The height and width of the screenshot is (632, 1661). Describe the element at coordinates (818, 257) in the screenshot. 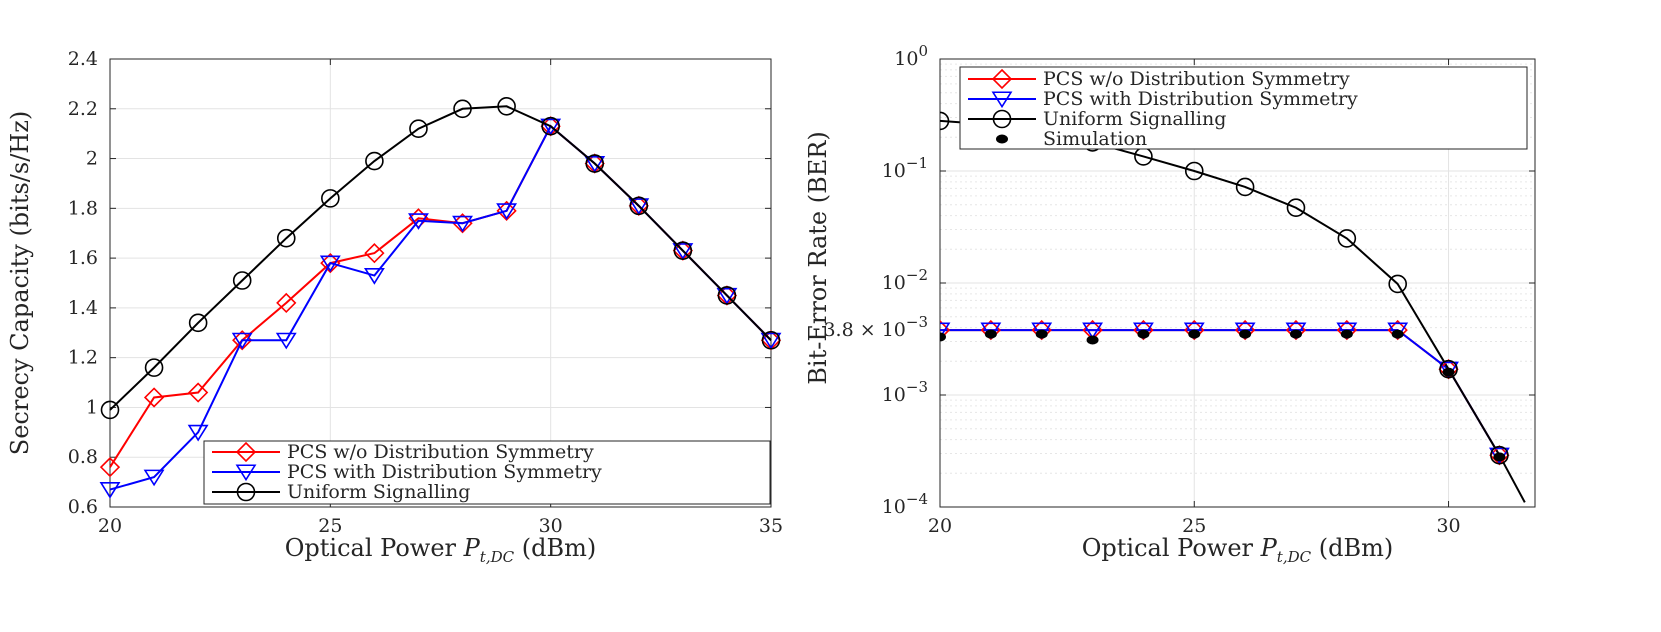

I see `y-axis-label: Bit-Error Rate (BER)` at that location.